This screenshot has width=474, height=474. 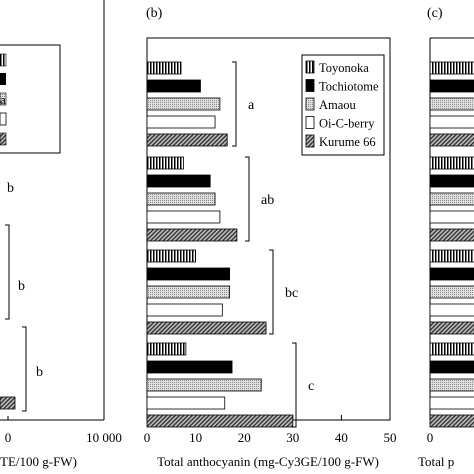 I want to click on significance-letter: a, so click(x=251, y=105).